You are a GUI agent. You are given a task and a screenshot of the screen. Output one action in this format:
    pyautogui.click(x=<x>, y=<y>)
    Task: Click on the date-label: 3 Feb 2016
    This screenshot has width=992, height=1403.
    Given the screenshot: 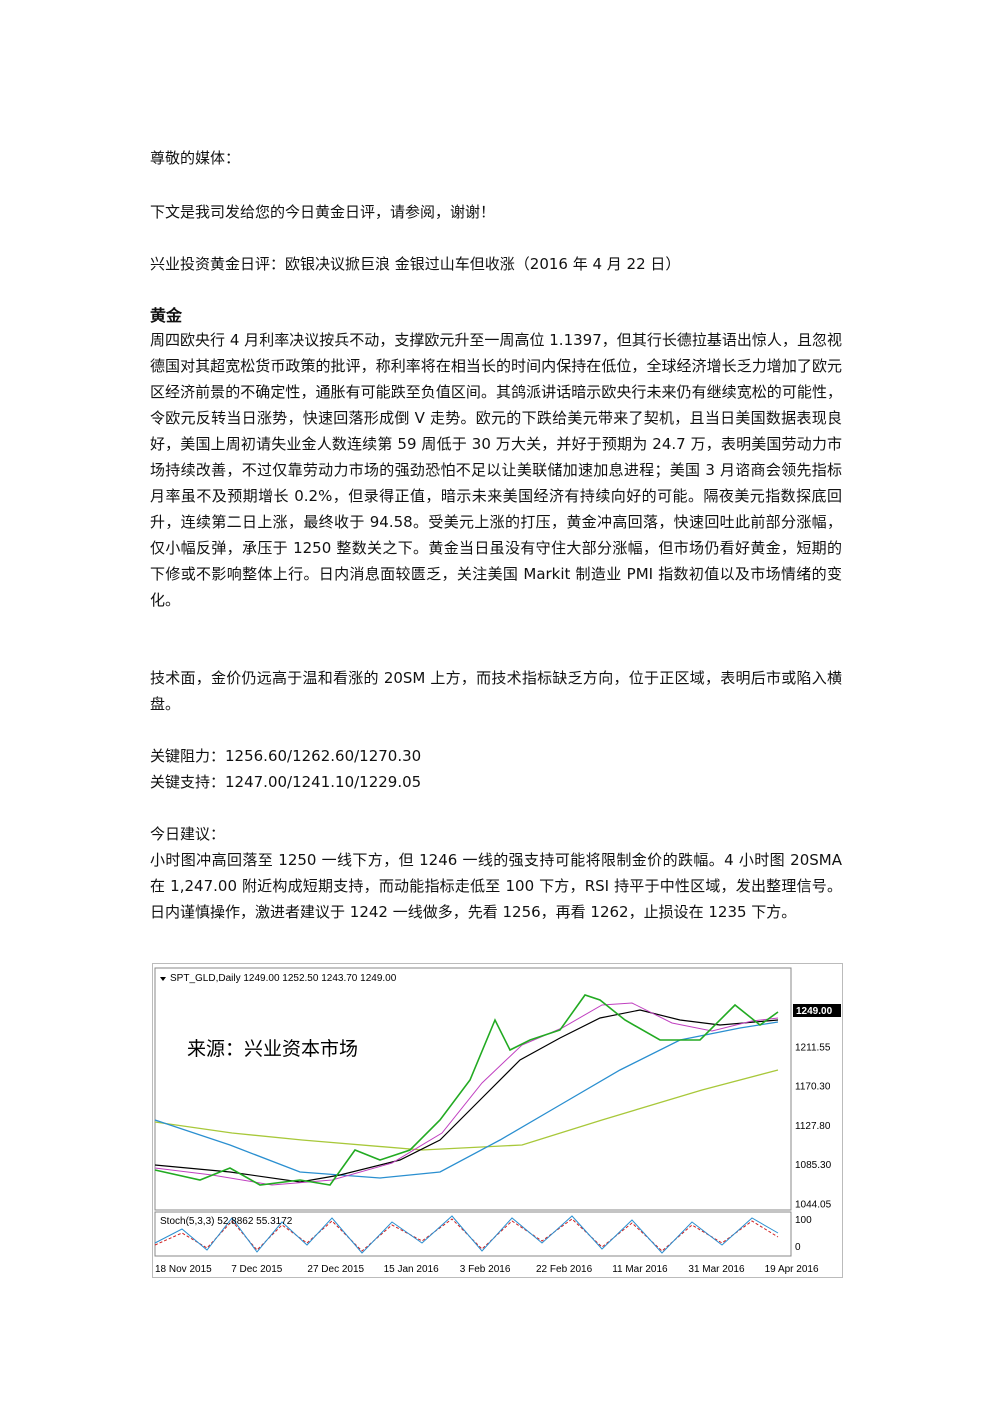 What is the action you would take?
    pyautogui.click(x=485, y=1269)
    